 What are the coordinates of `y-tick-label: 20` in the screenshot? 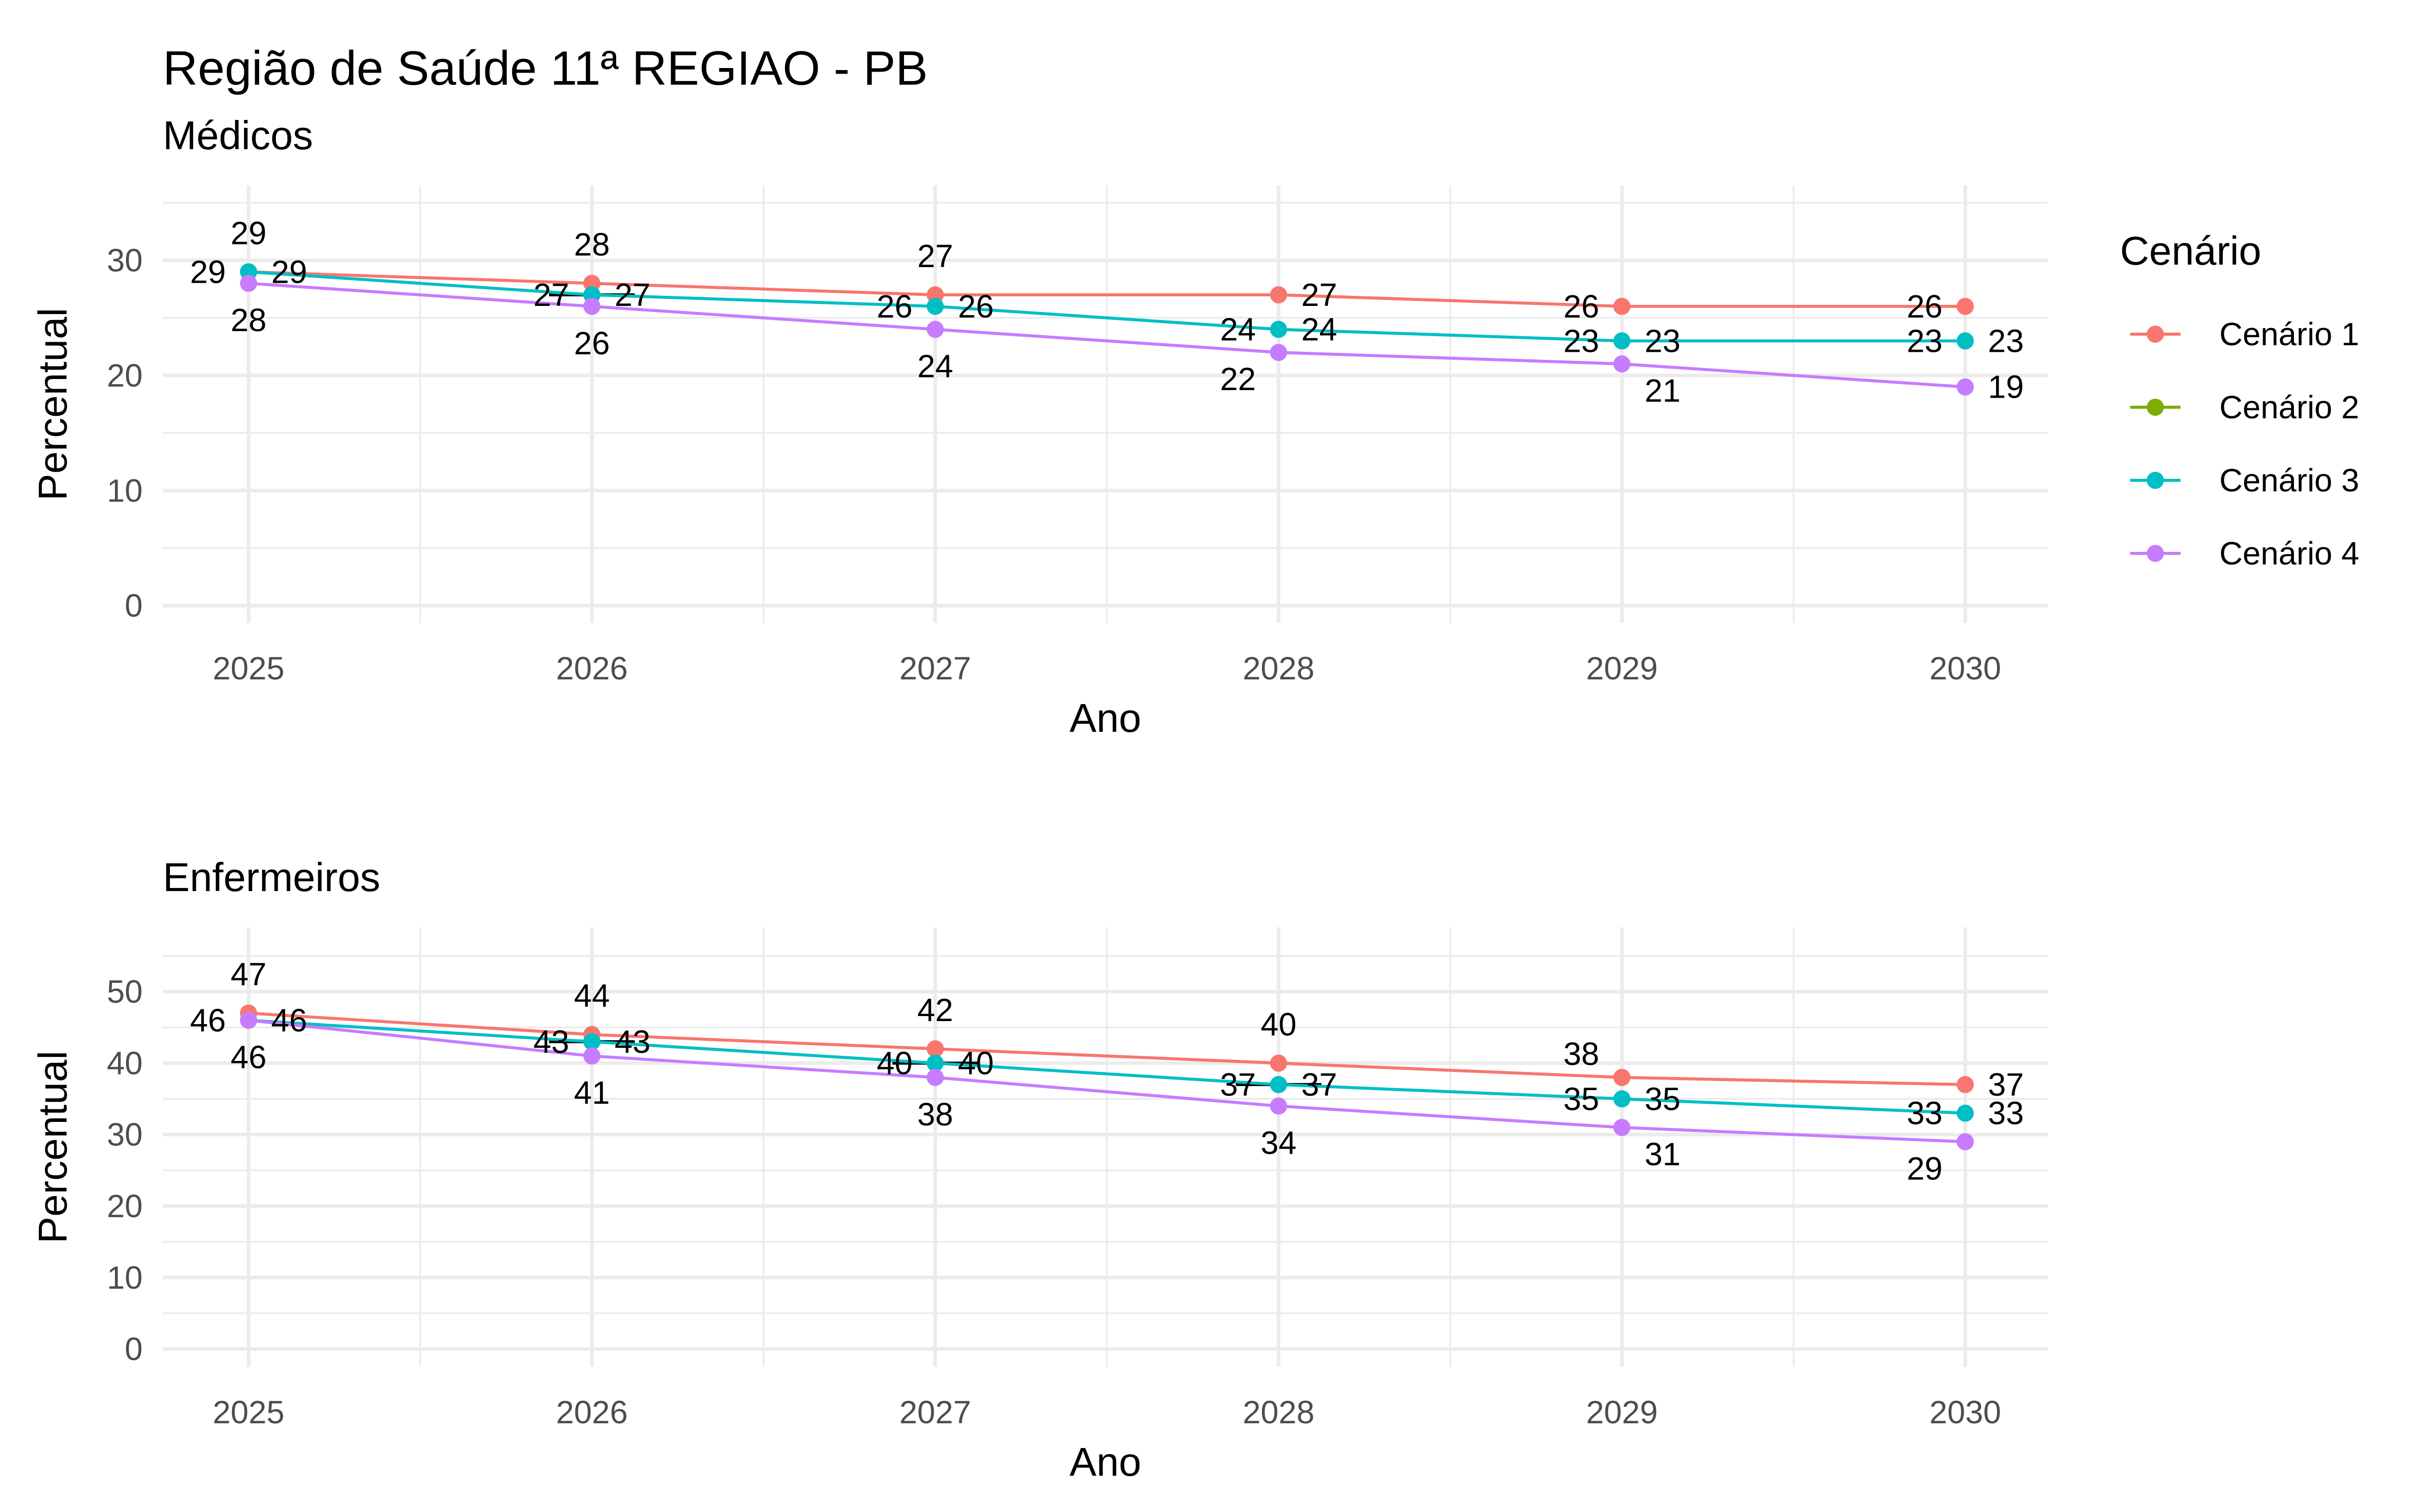 It's located at (125, 1206).